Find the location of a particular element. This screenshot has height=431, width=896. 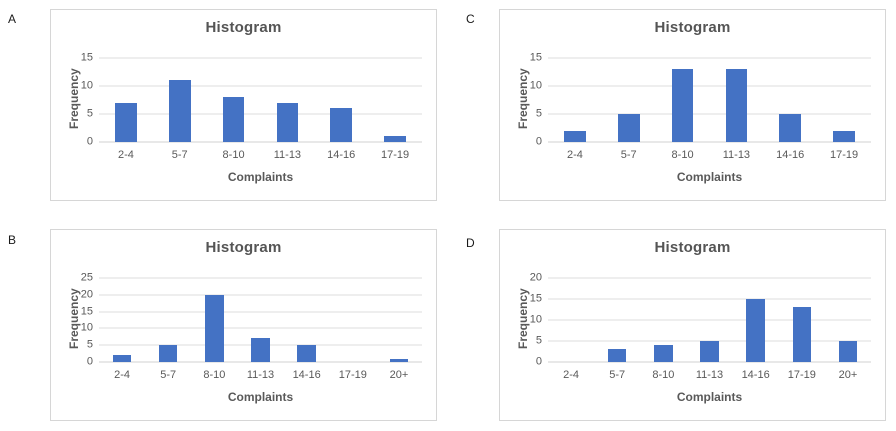

chart-label-d: D is located at coordinates (470, 243).